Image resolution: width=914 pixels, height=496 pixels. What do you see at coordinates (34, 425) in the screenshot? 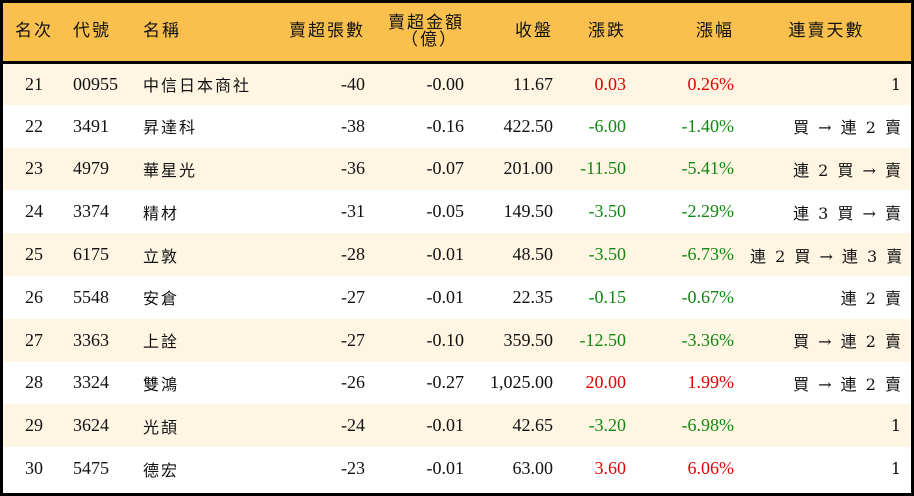
I see `cell-rank: 29` at bounding box center [34, 425].